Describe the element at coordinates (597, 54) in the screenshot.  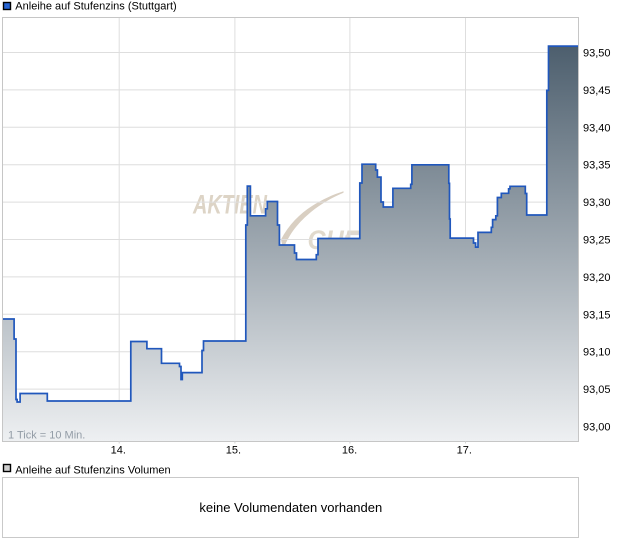
I see `svg-text: 93,50` at that location.